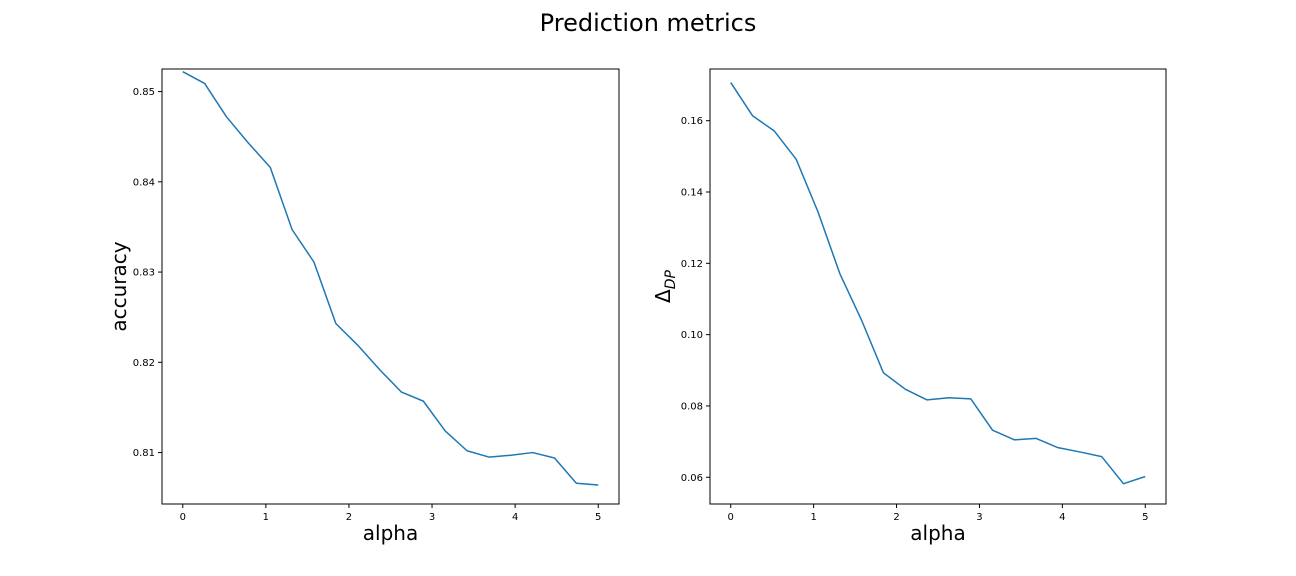 This screenshot has width=1296, height=576. I want to click on y-axis-label-subscript: DP, so click(671, 279).